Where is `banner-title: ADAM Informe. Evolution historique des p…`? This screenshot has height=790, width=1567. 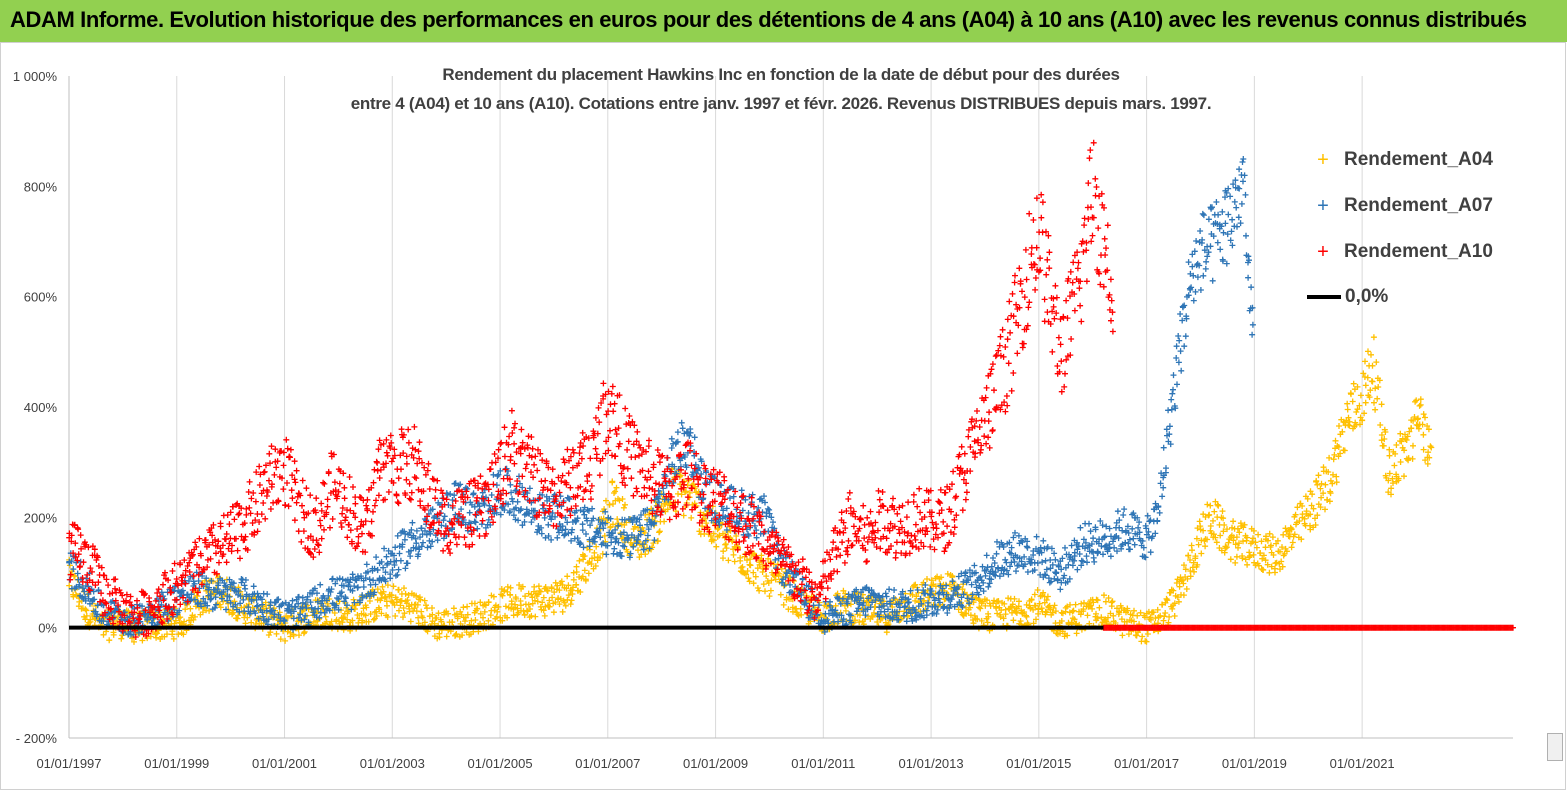
banner-title: ADAM Informe. Evolution historique des p… is located at coordinates (768, 19).